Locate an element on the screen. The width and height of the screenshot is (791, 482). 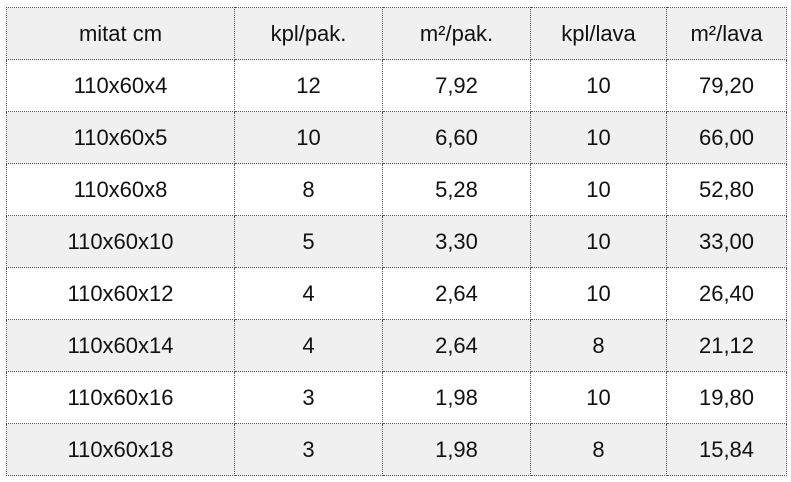
table-row: 110x60x16 3 1,98 10 19,80 is located at coordinates (396, 397).